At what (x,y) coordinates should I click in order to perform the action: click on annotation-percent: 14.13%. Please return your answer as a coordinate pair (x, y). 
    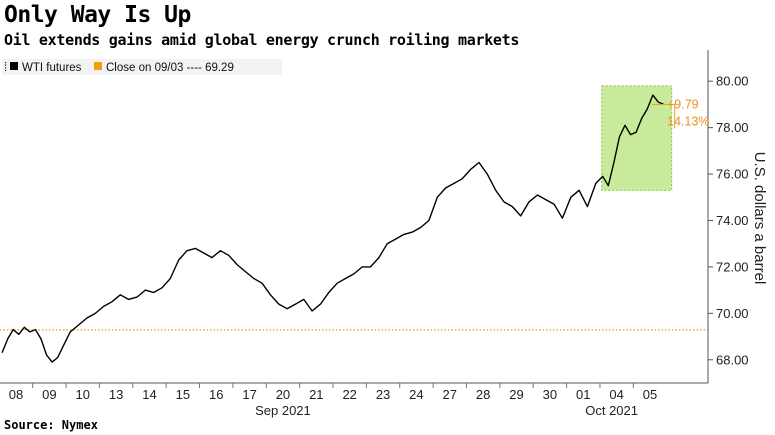
    Looking at the image, I should click on (688, 121).